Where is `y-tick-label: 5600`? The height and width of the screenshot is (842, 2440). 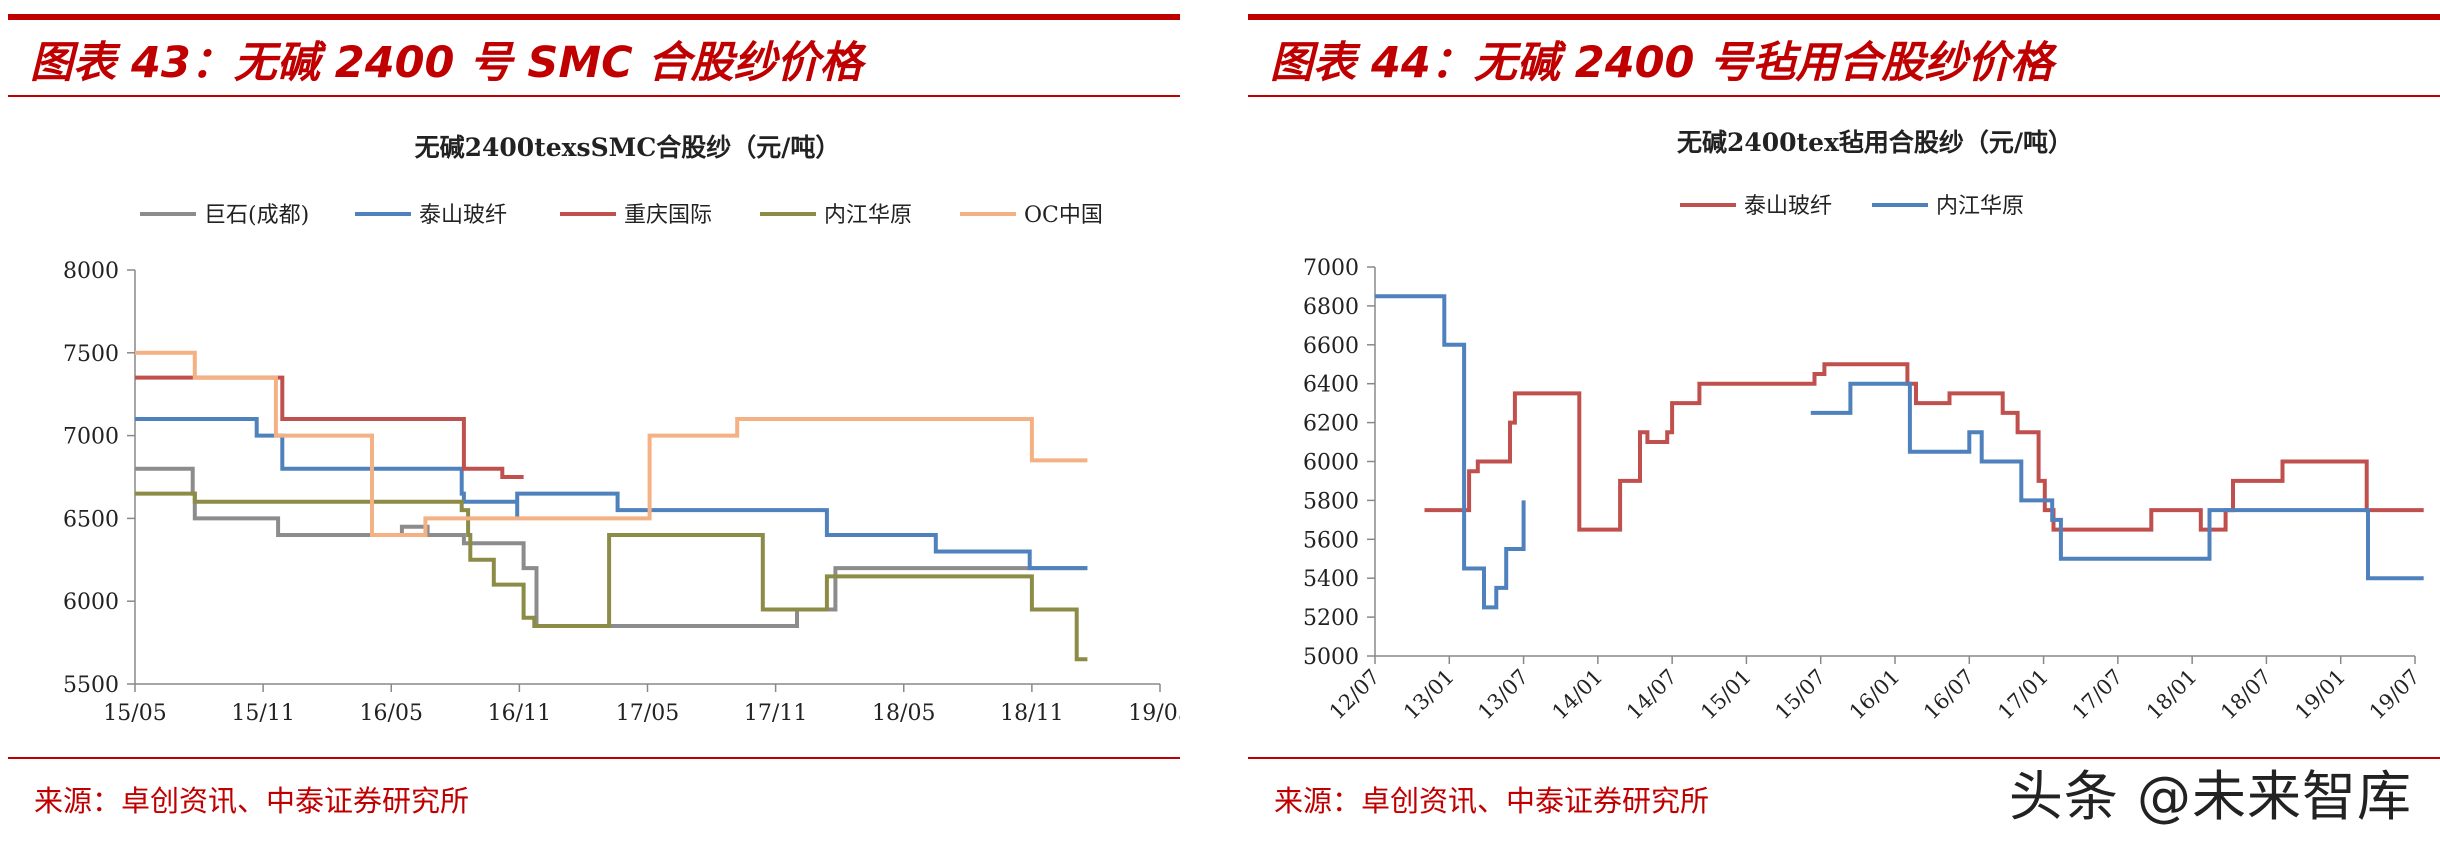
y-tick-label: 5600 is located at coordinates (1331, 540).